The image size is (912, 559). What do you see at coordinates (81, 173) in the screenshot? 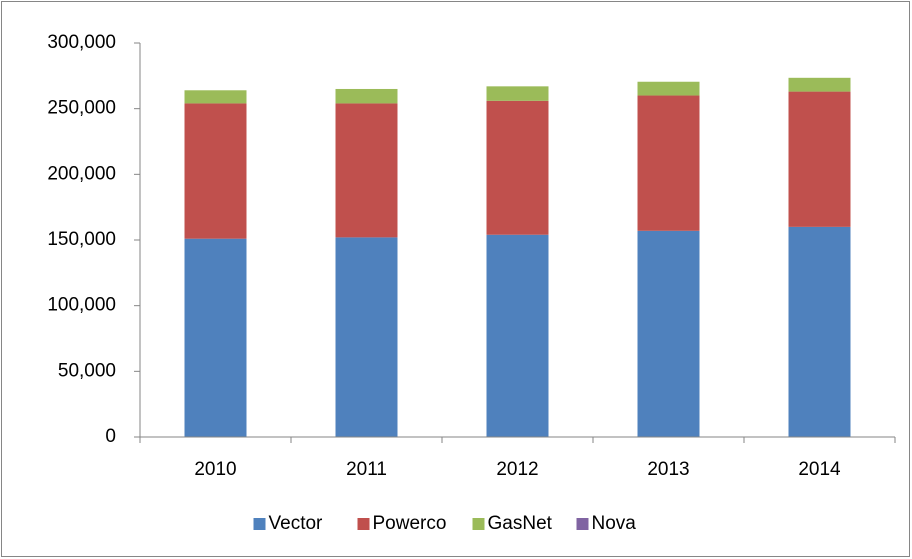
I see `y-tick-label: 200,000` at bounding box center [81, 173].